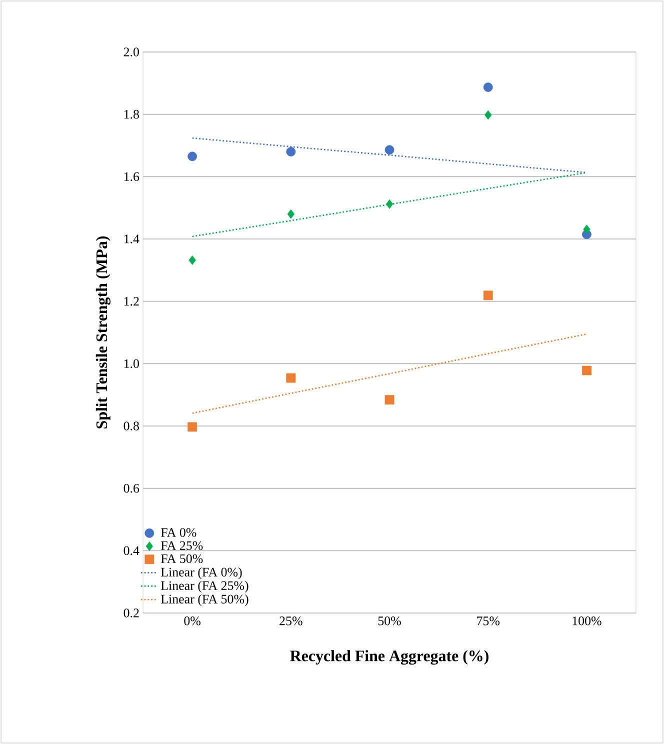  I want to click on y-tick-label: 1.8, so click(131, 114).